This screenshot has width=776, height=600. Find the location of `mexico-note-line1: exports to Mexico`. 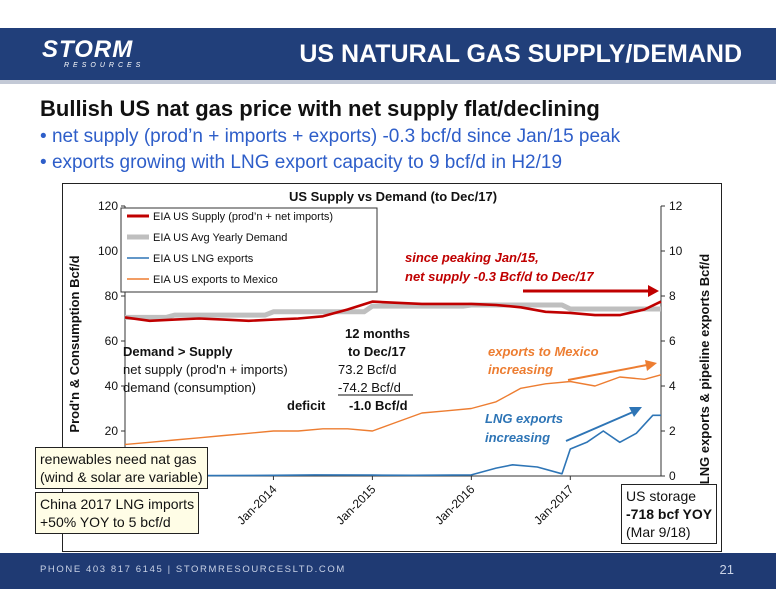

mexico-note-line1: exports to Mexico is located at coordinates (543, 351).